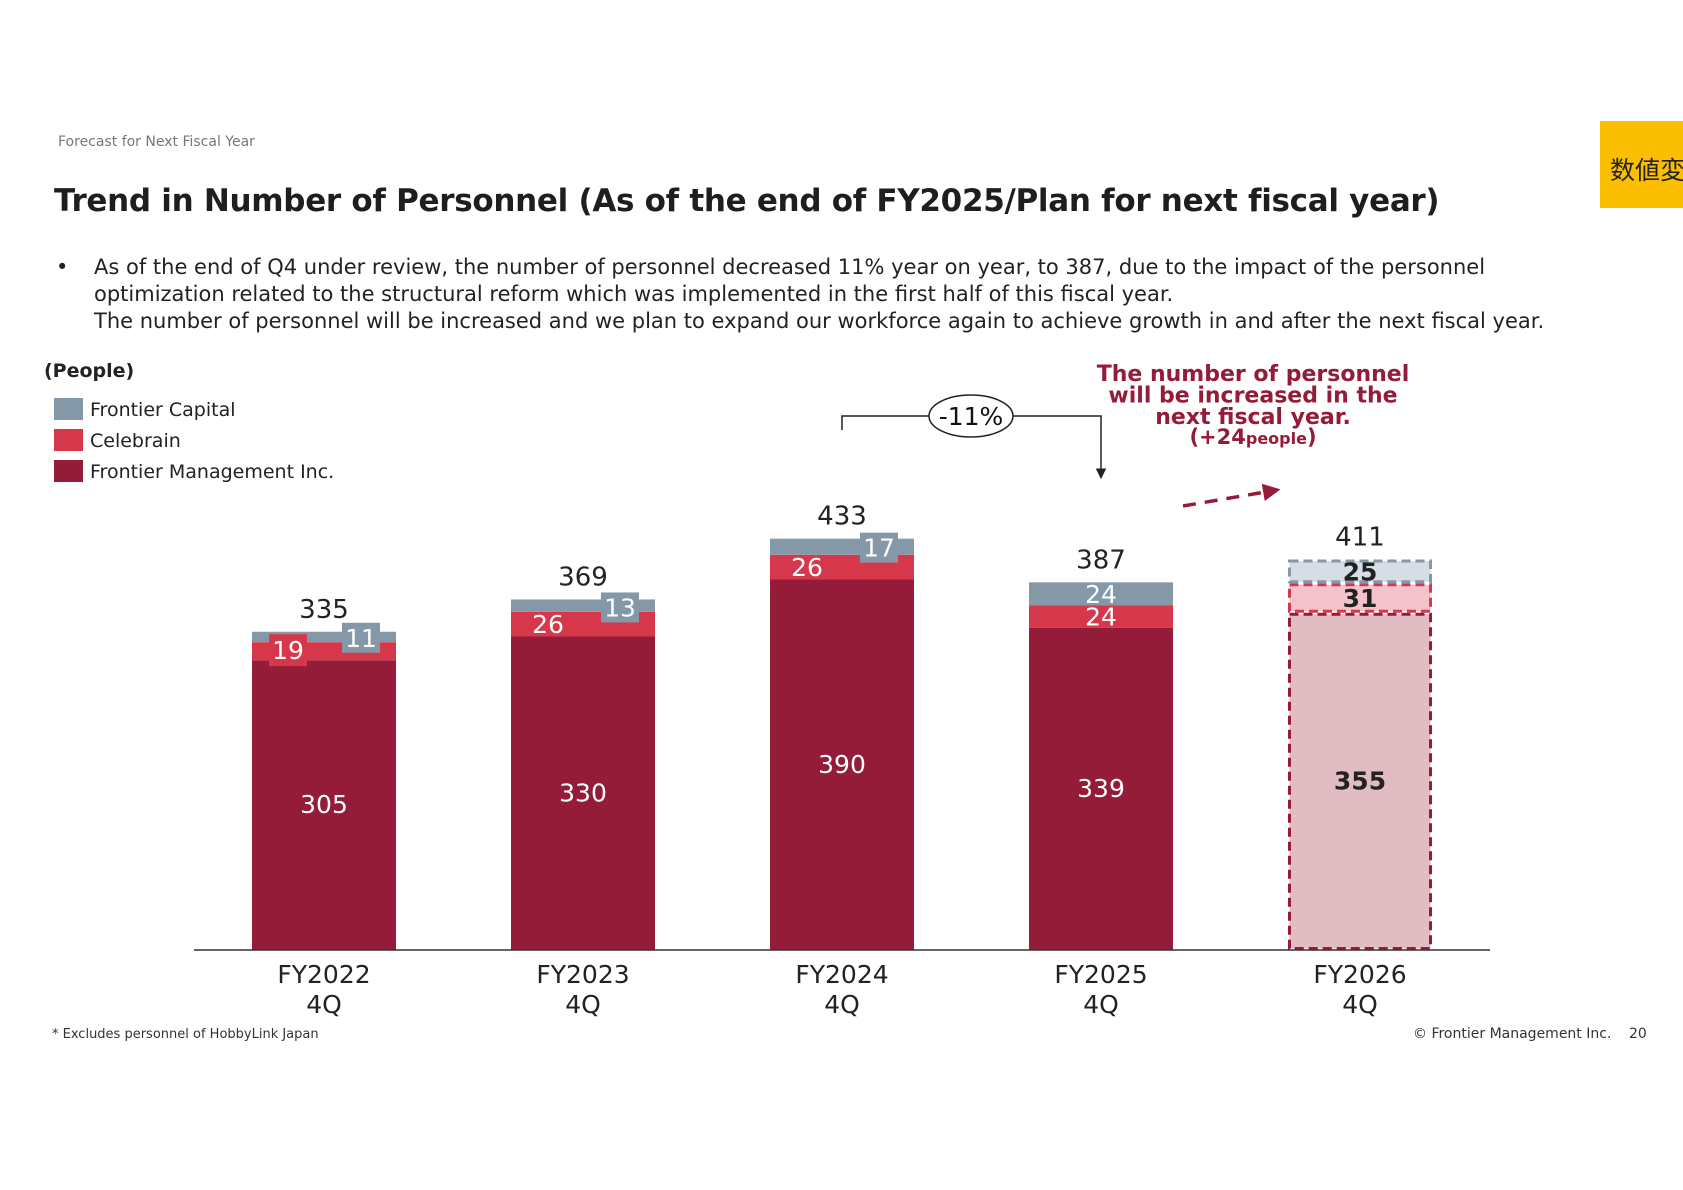  I want to click on callout-sub-unit: people, so click(1276, 438).